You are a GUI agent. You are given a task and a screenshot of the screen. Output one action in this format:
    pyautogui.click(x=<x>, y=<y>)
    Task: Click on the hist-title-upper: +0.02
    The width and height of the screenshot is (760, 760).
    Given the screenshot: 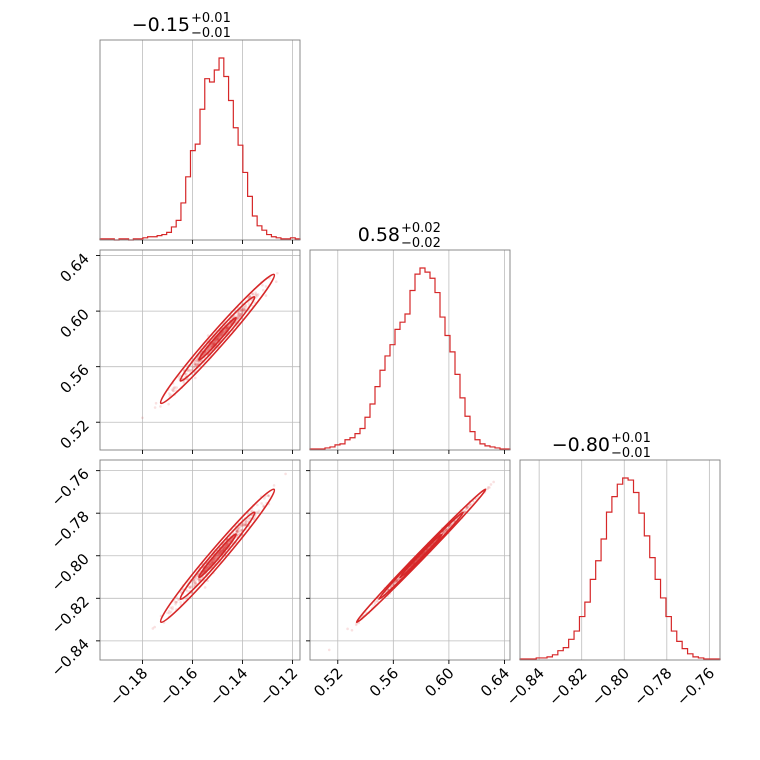 What is the action you would take?
    pyautogui.click(x=421, y=228)
    